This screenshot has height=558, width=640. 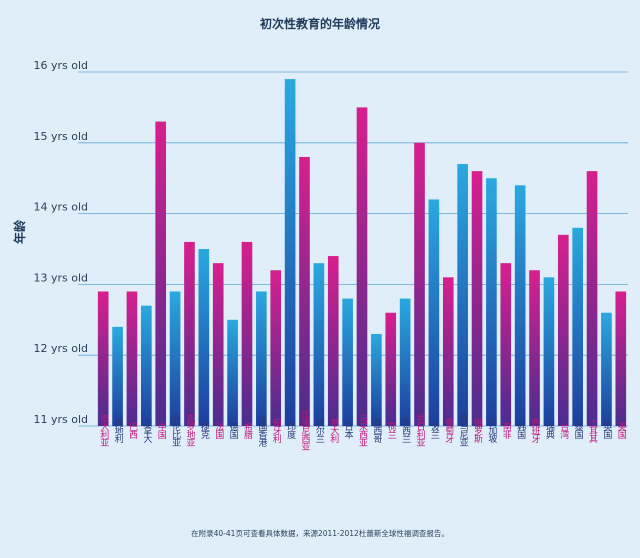 I want to click on y-tick-label: 15 yrs old, so click(x=60, y=136).